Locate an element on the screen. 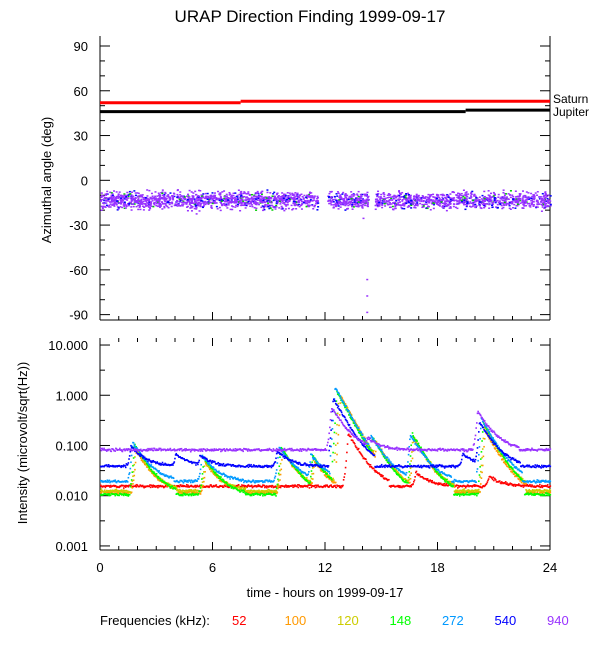 This screenshot has height=655, width=600. y-tick-label: 60 is located at coordinates (81, 91).